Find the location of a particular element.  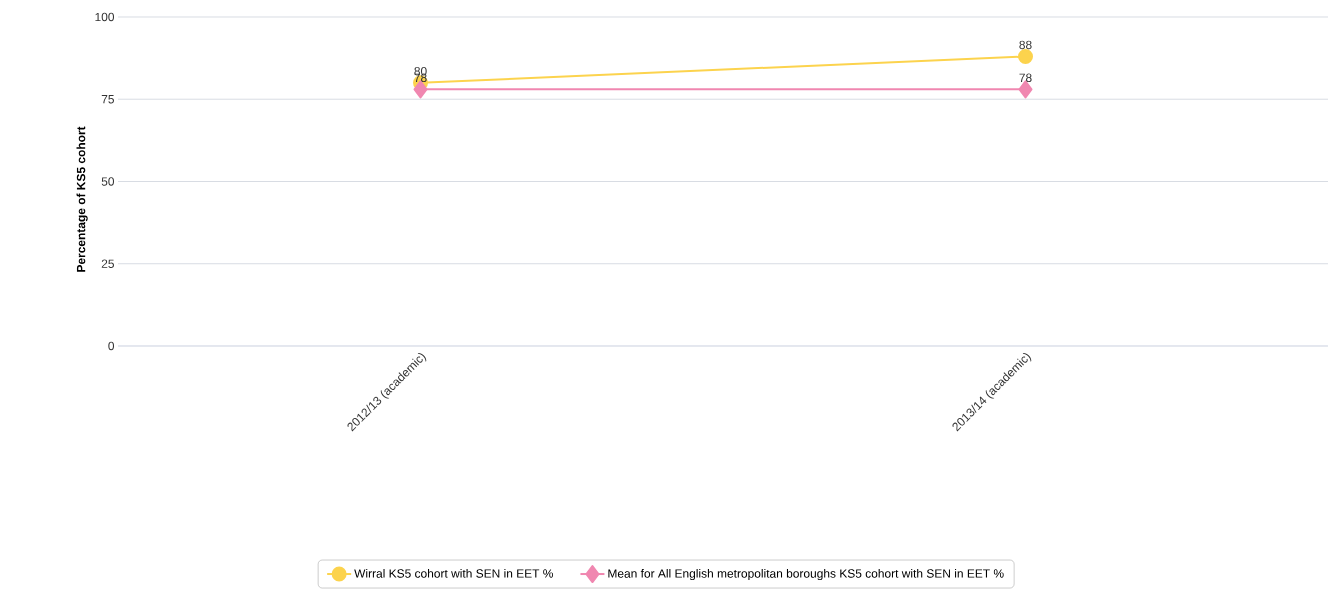

y-tick-label: 25 is located at coordinates (107, 263).